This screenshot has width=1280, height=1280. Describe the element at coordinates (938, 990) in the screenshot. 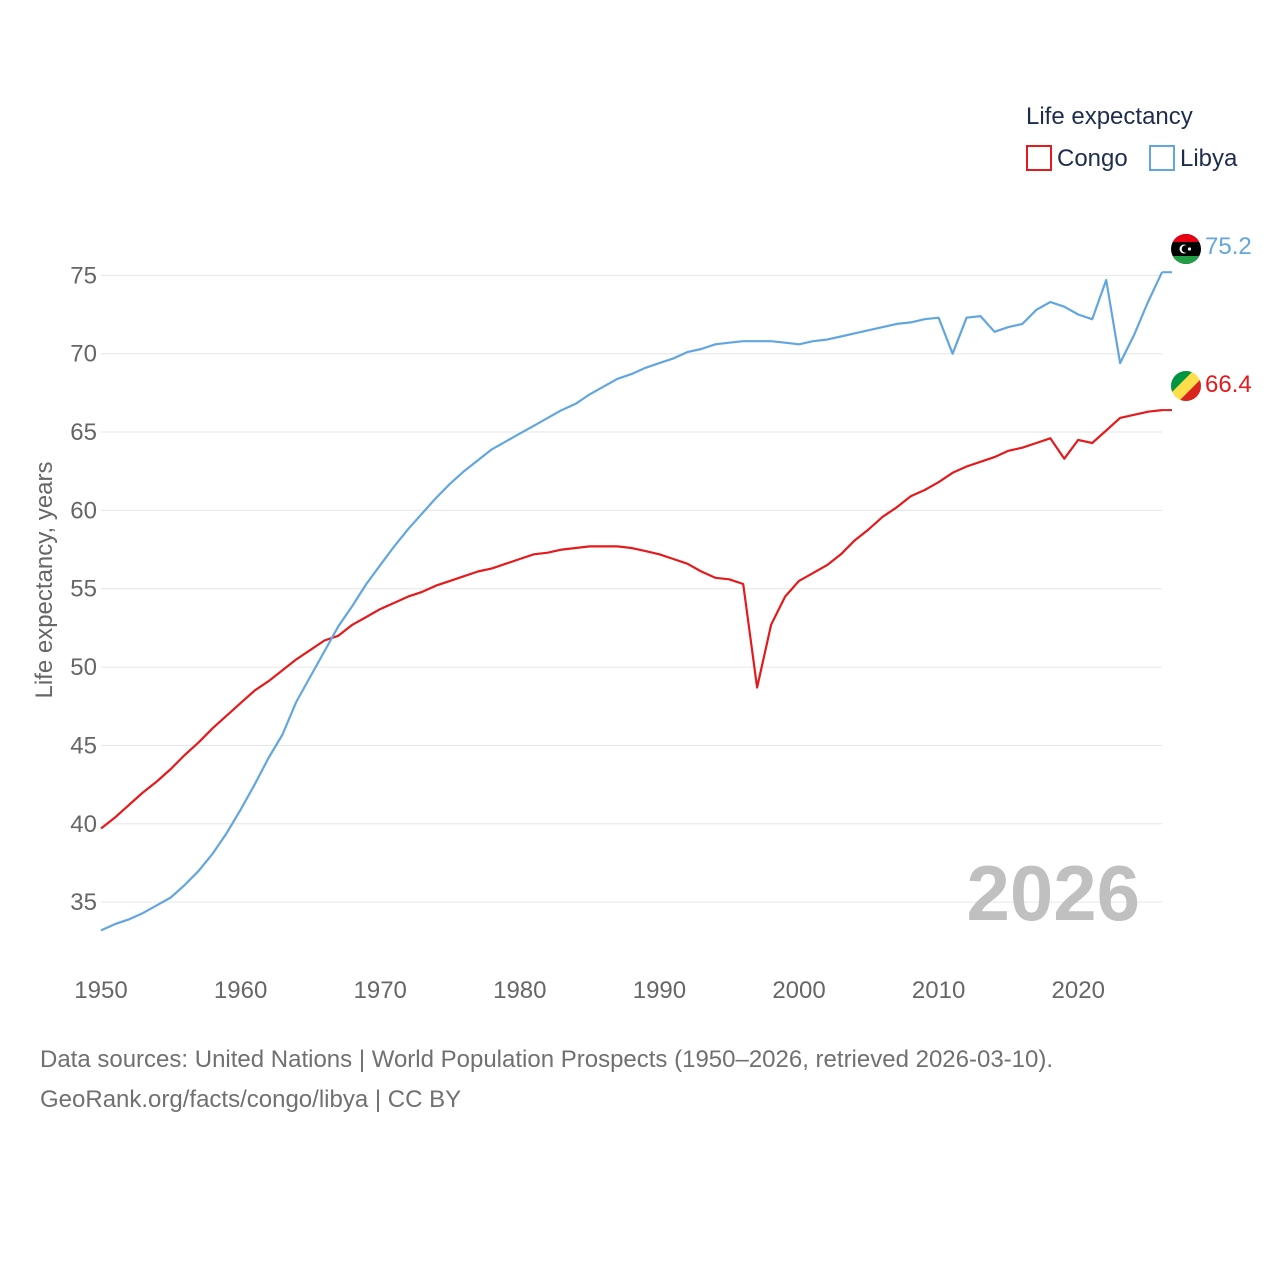

I see `x-tick-label-2010: 2010` at that location.